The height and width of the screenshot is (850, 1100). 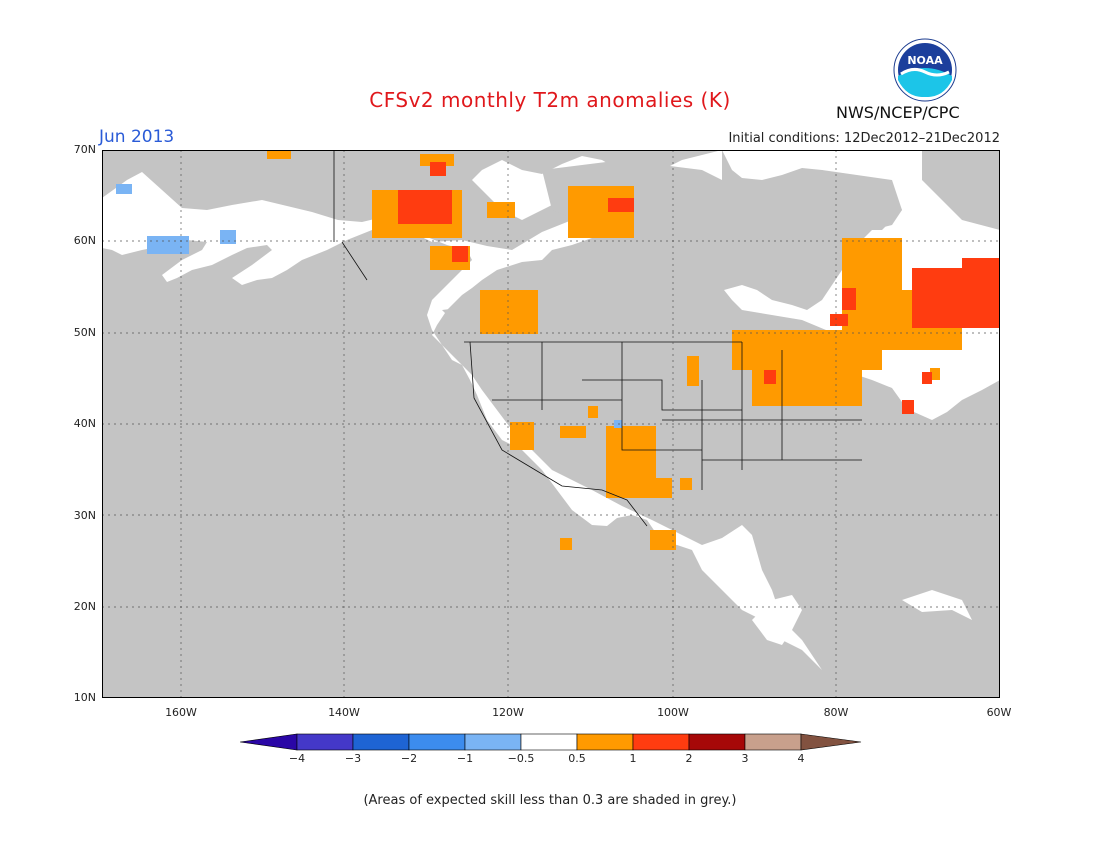 I want to click on colorbar-label: −1, so click(x=465, y=758).